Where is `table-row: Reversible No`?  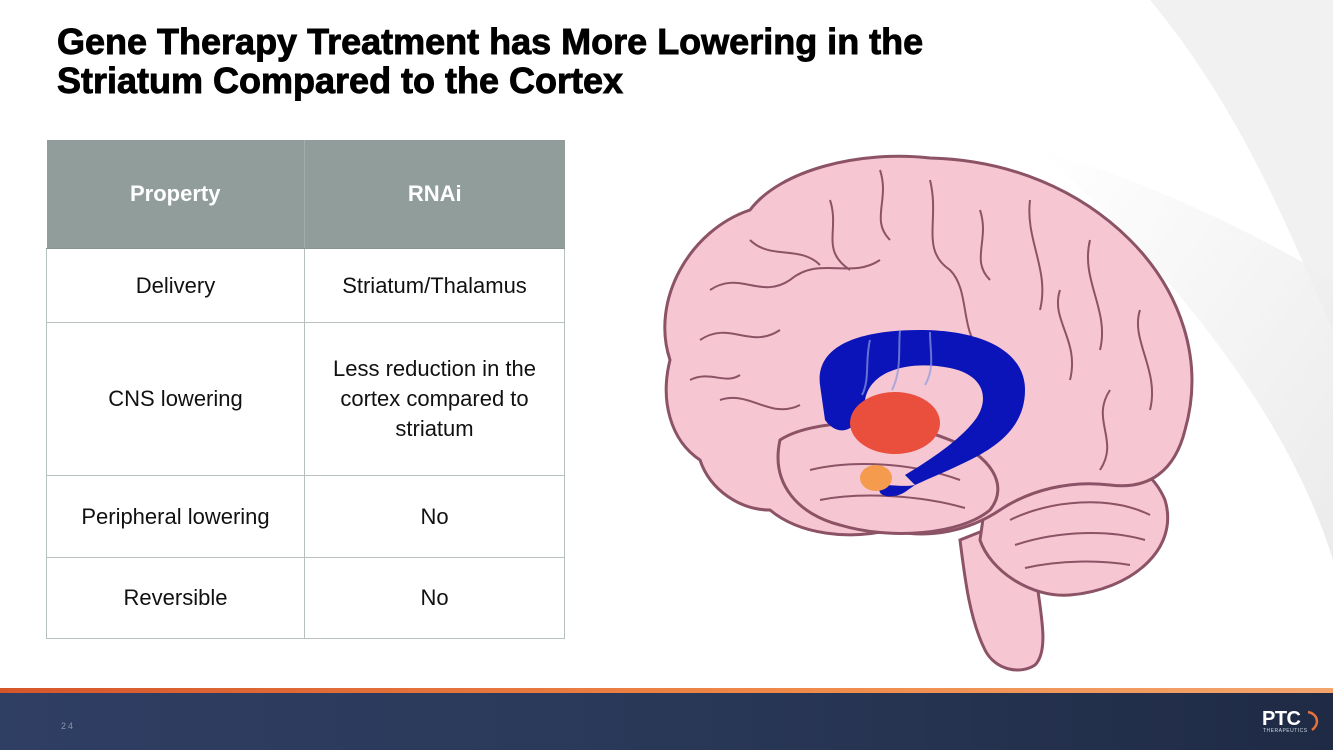
table-row: Reversible No is located at coordinates (305, 598).